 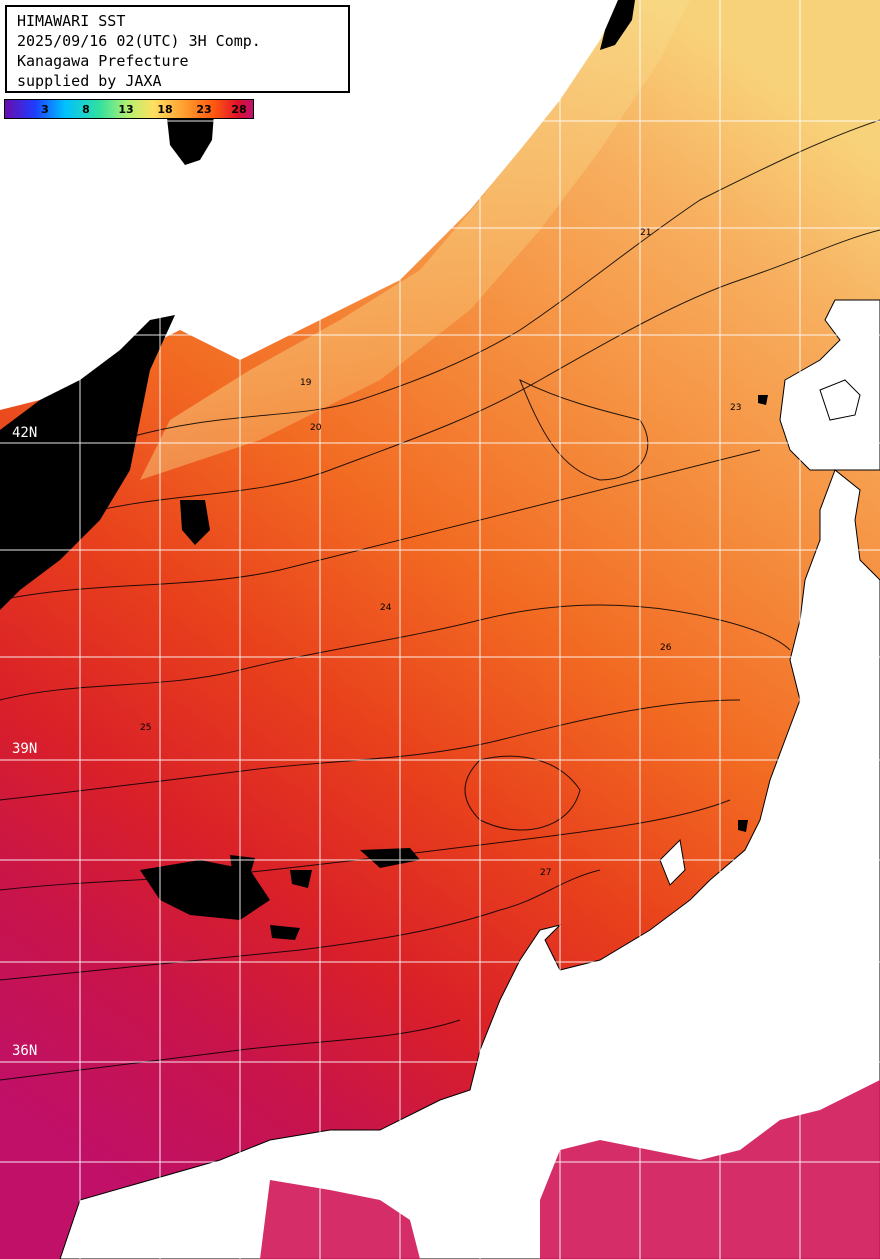 I want to click on colorbar-tick: 8, so click(x=86, y=109).